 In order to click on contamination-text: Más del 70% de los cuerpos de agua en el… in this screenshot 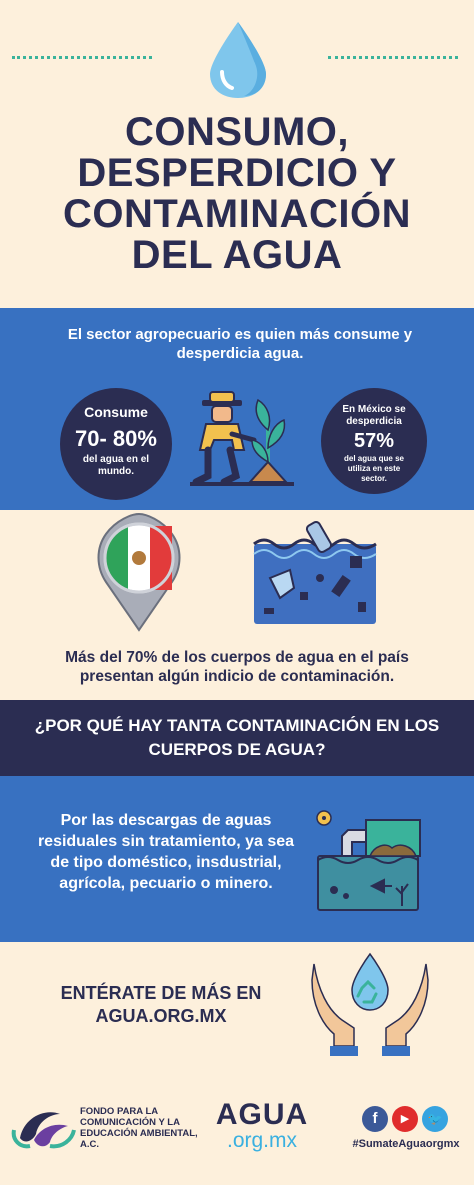, I will do `click(237, 667)`.